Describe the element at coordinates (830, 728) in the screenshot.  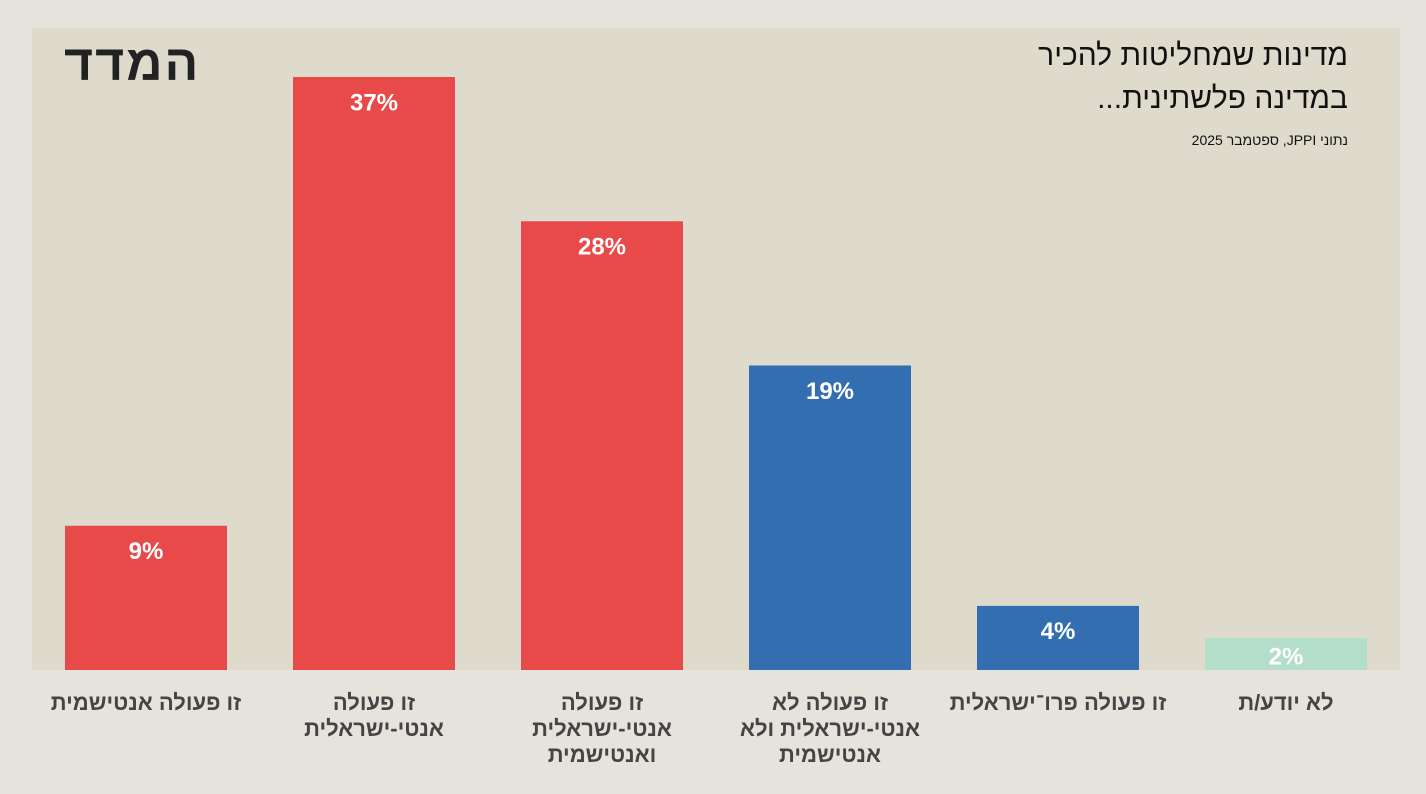
I see `x-tick-label: זו פעולה לא אנטי-ישראלית ולא אנטישמית` at that location.